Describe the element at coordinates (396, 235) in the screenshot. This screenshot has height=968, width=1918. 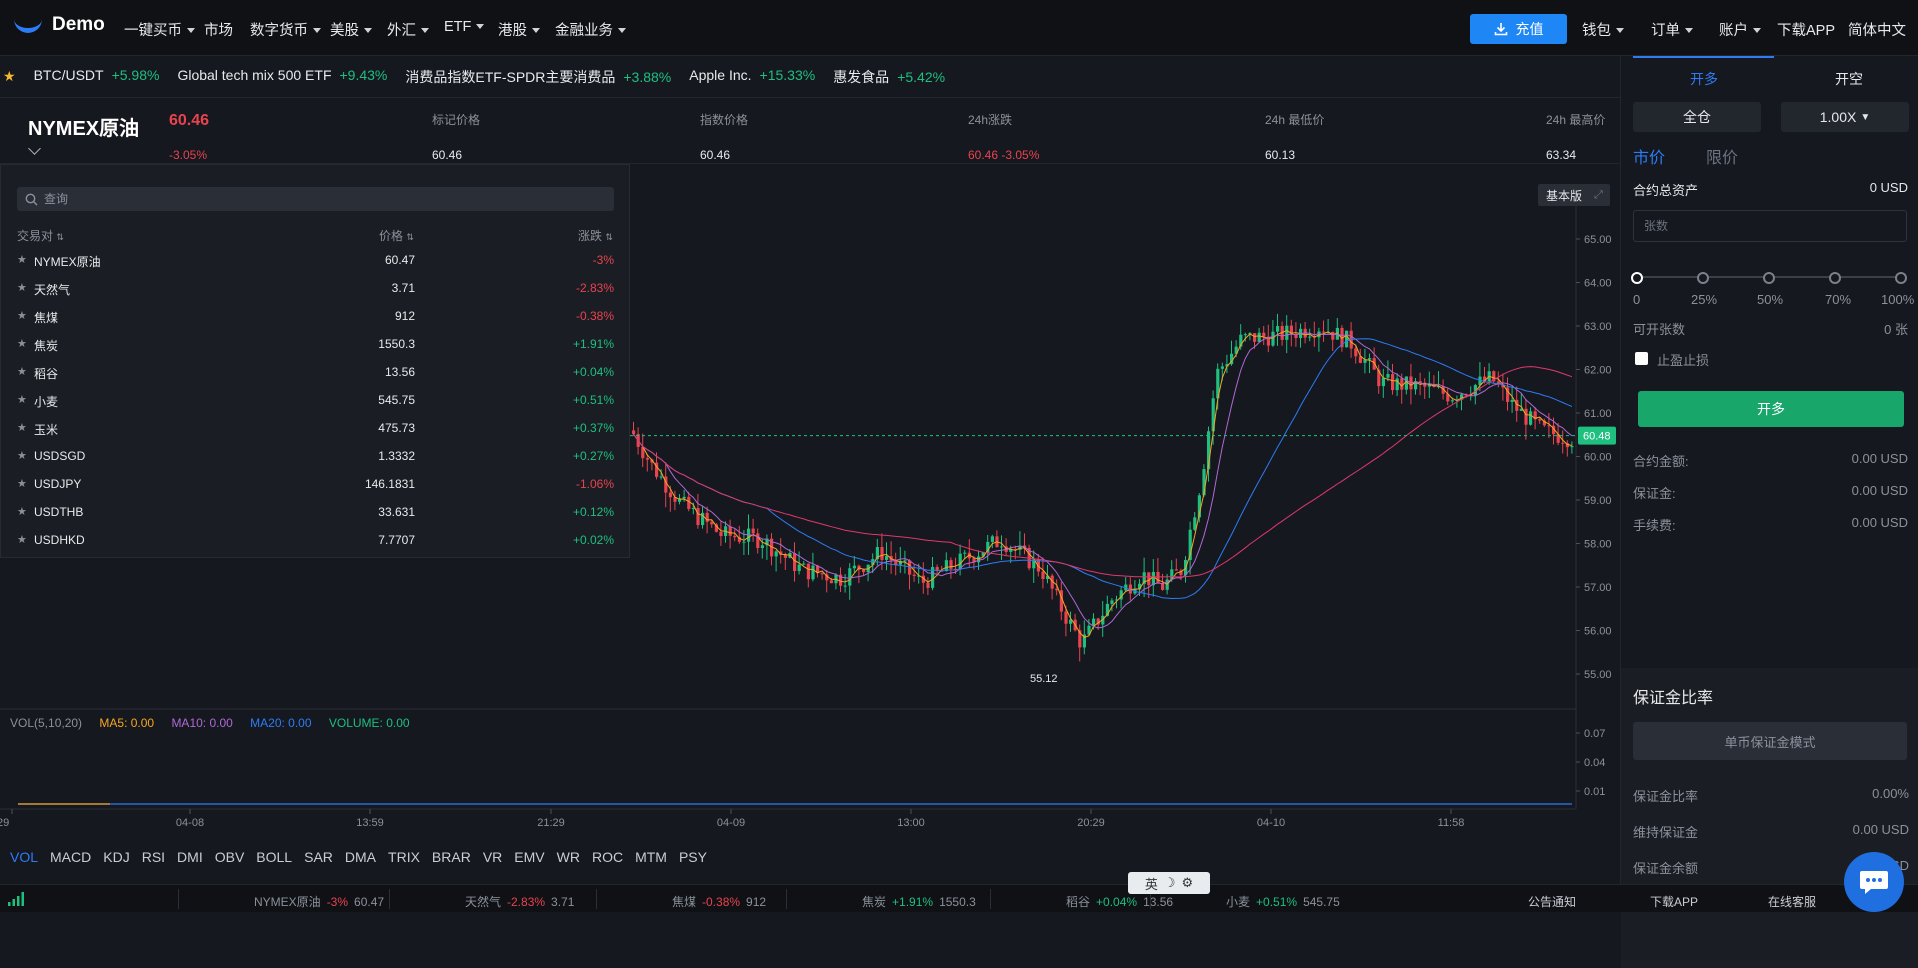
I see `header-price: 价格 ⇅` at that location.